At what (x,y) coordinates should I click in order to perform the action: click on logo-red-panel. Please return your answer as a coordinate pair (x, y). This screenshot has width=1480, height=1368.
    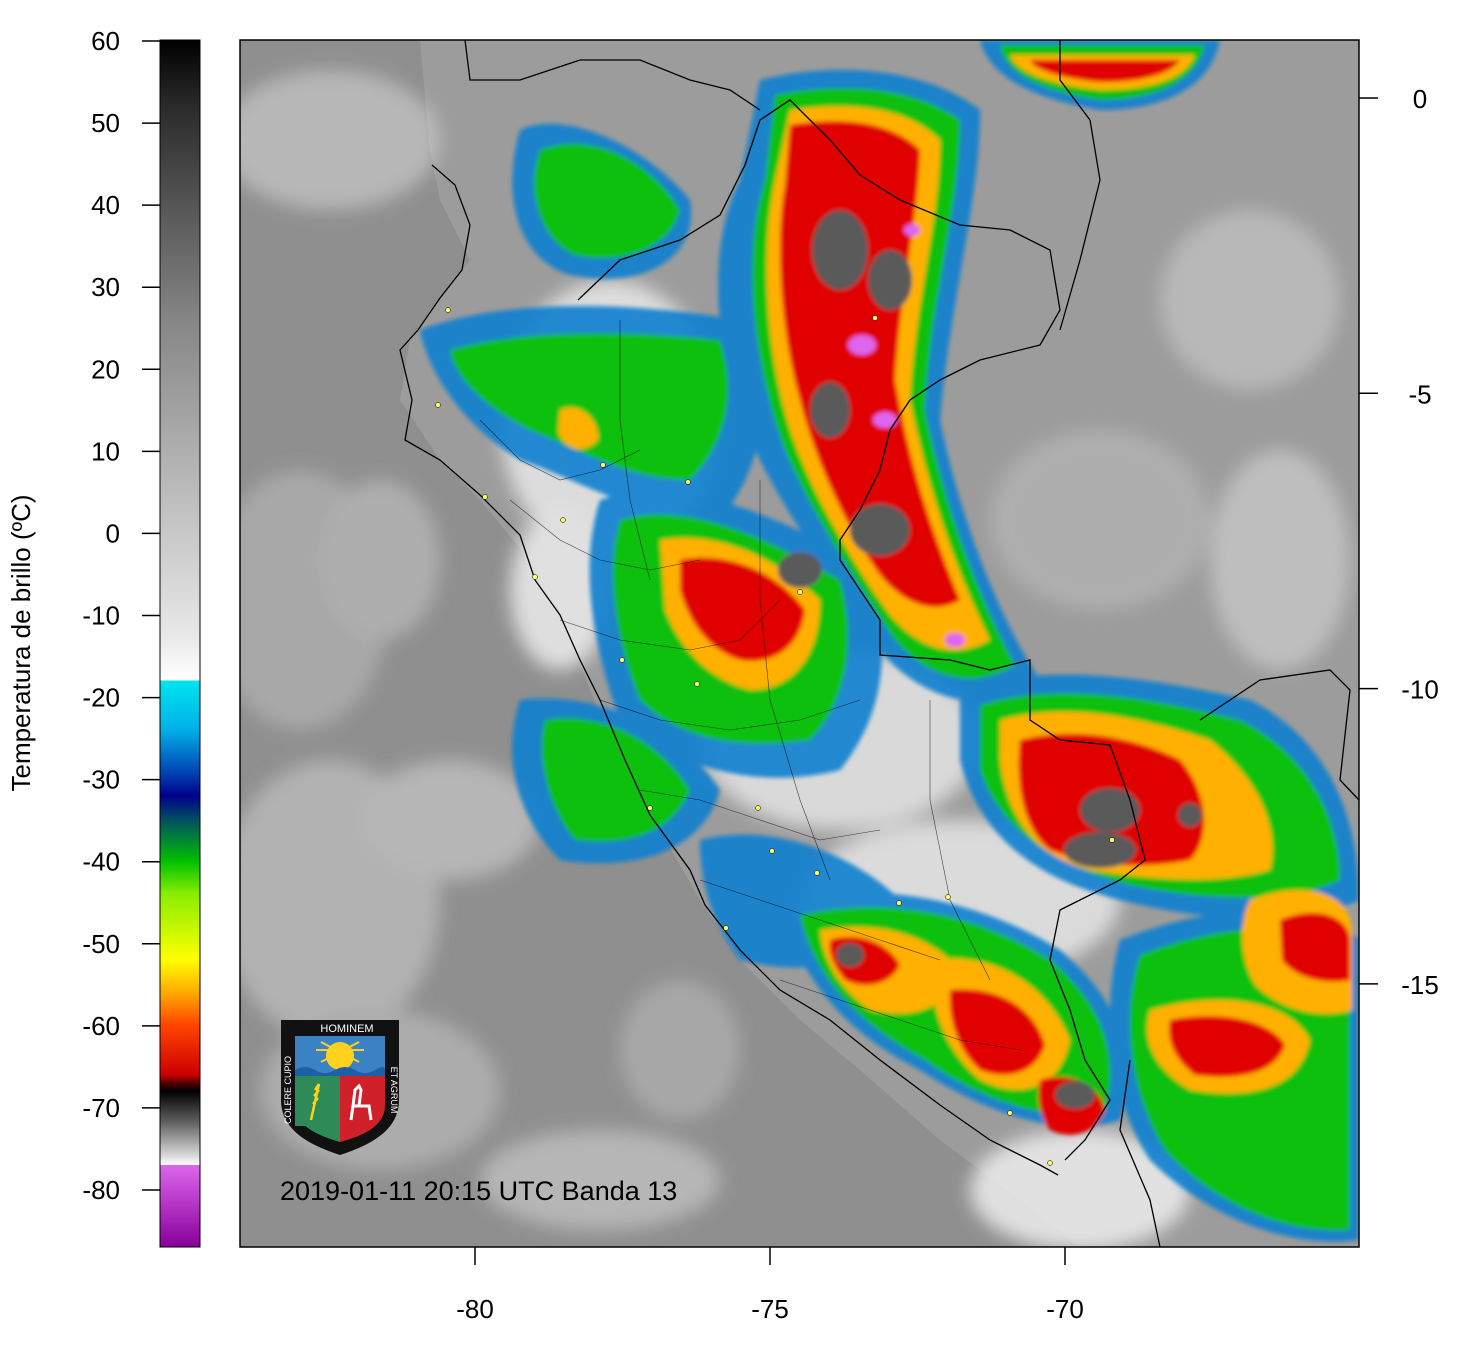
    Looking at the image, I should click on (362, 1109).